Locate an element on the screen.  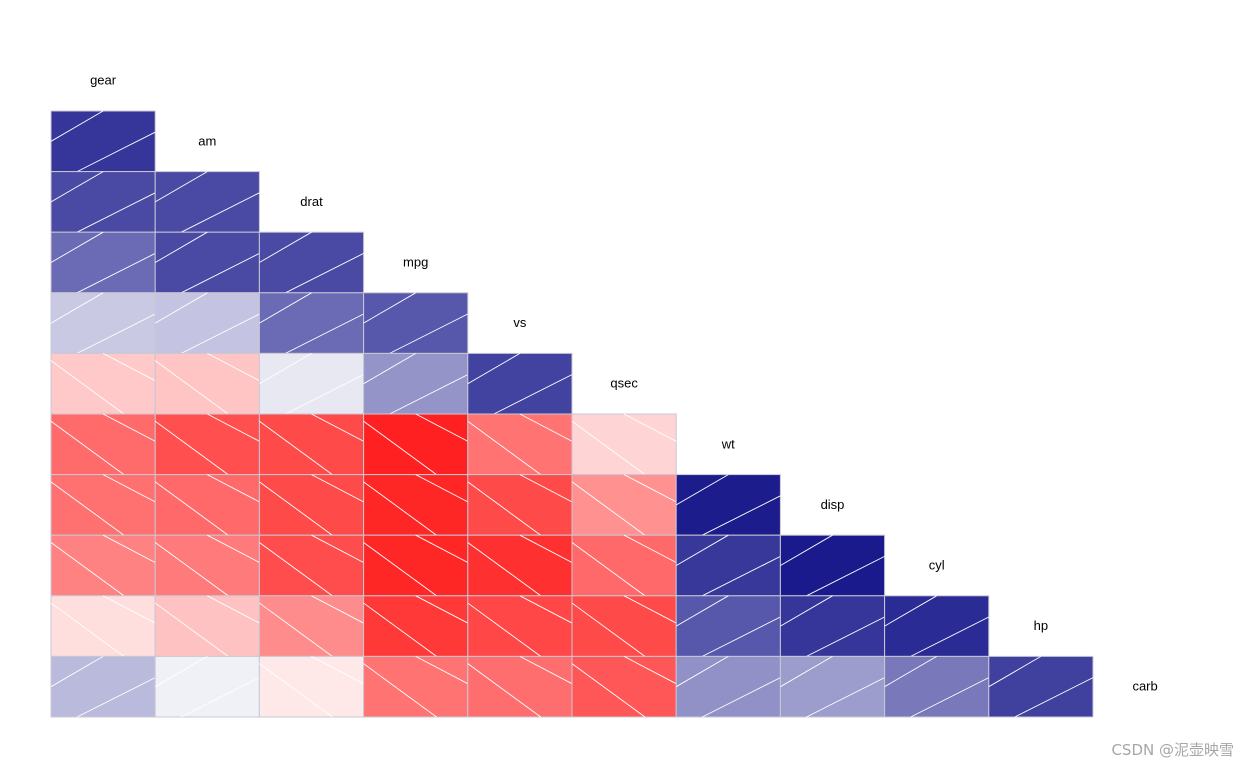
cell-wt-gear is located at coordinates (103, 444).